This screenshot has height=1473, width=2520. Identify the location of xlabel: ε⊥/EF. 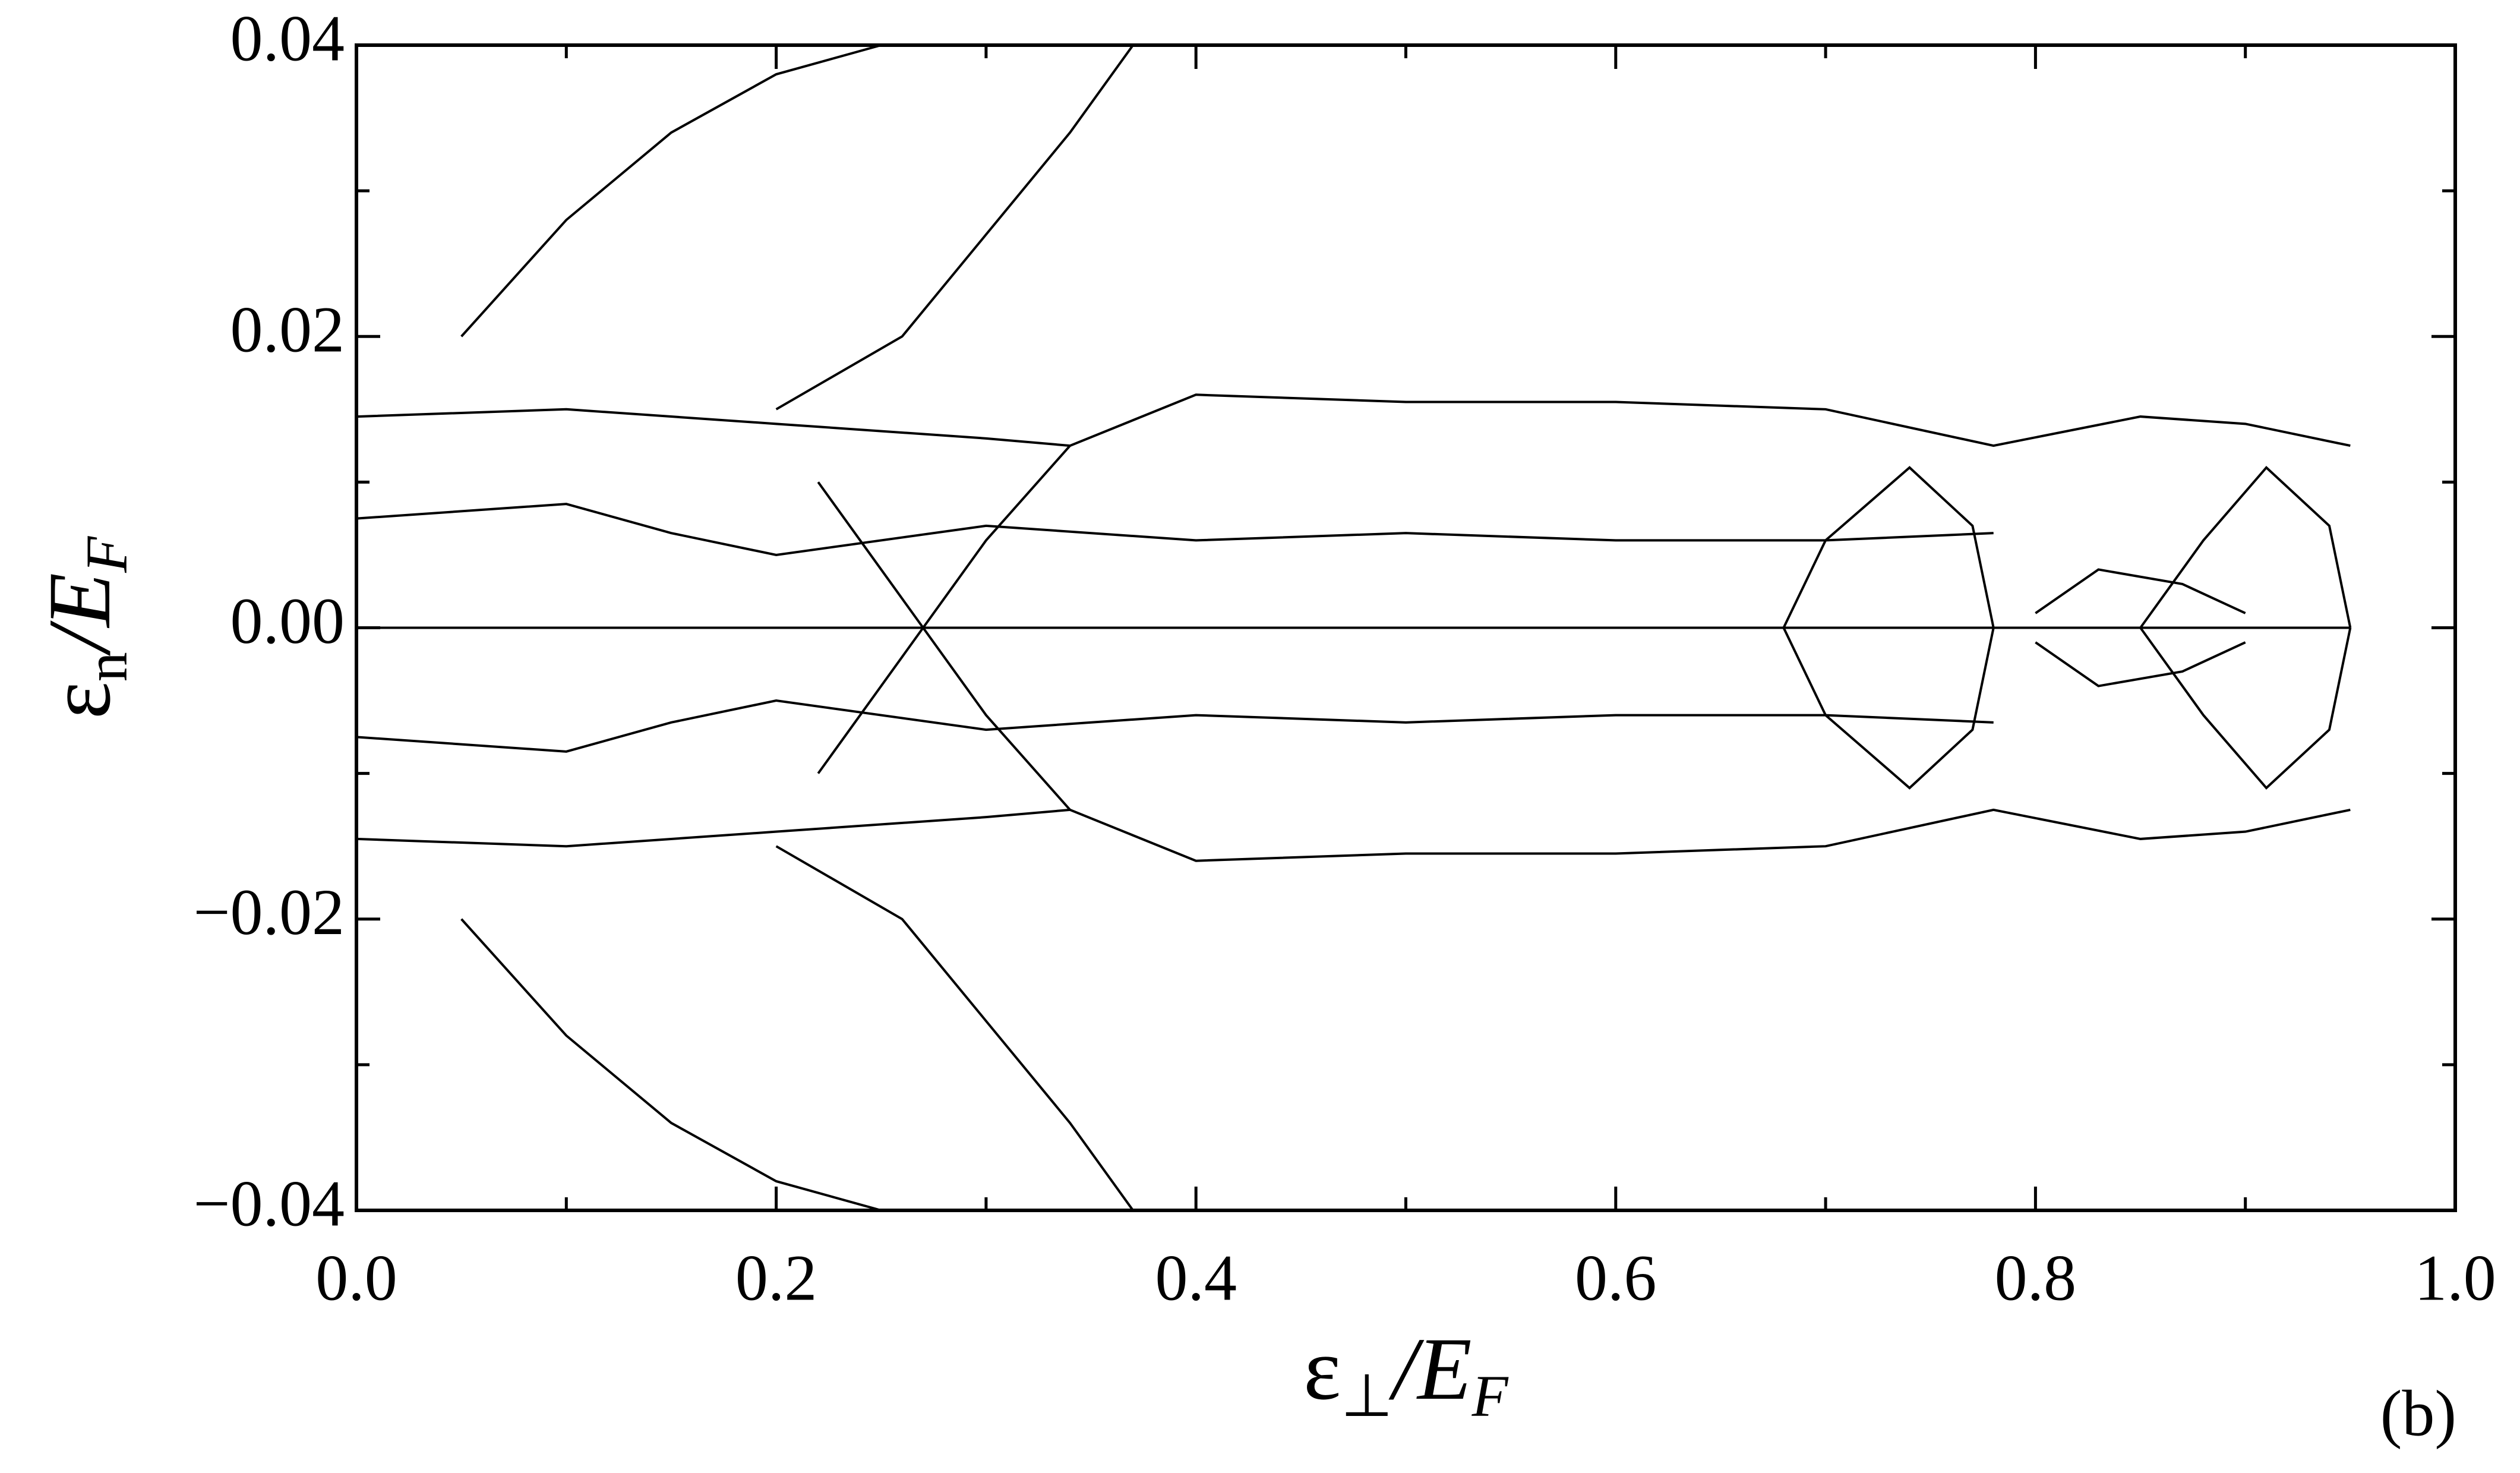
(1405, 1375).